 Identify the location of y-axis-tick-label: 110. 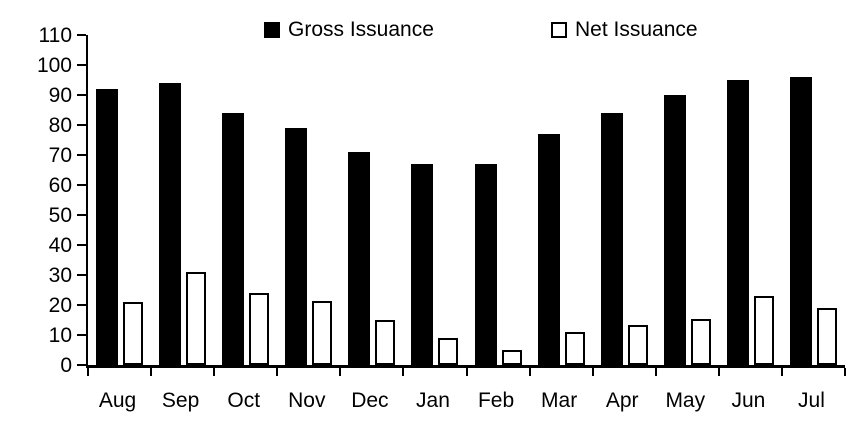
(55, 35).